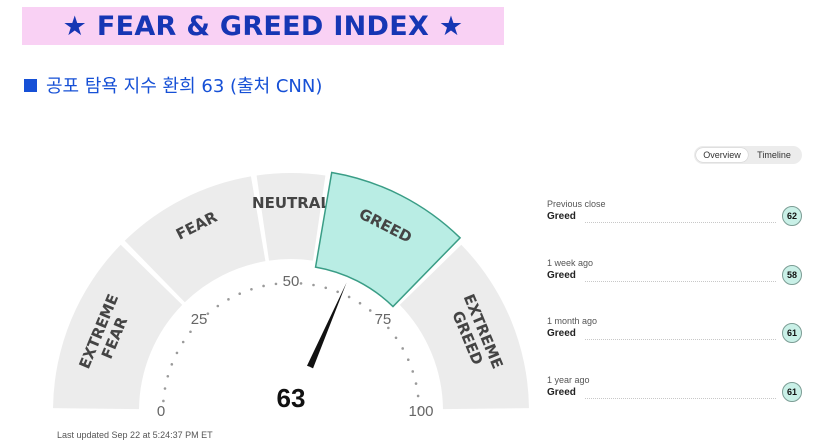 The height and width of the screenshot is (448, 813). I want to click on gauge-value: 63, so click(291, 398).